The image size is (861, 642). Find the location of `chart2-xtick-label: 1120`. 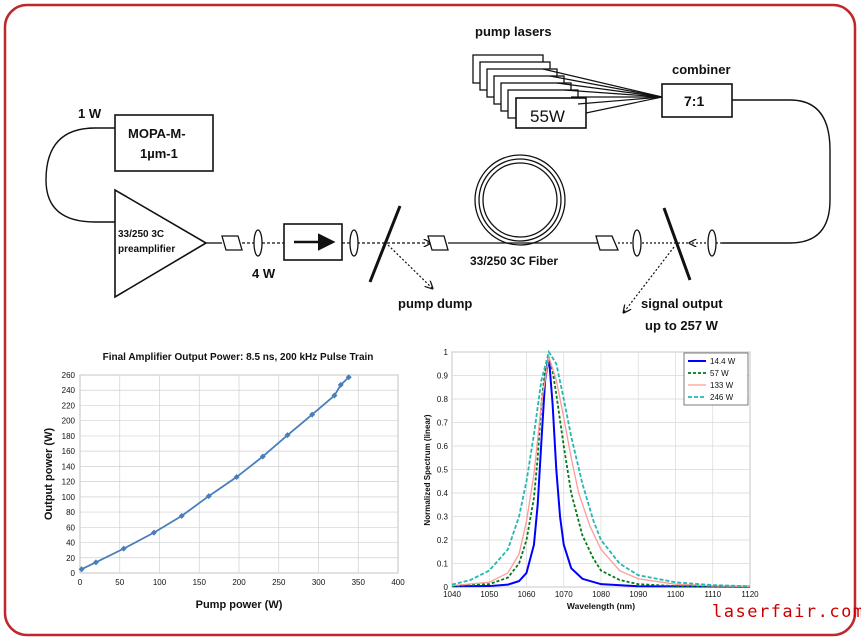

chart2-xtick-label: 1120 is located at coordinates (750, 594).